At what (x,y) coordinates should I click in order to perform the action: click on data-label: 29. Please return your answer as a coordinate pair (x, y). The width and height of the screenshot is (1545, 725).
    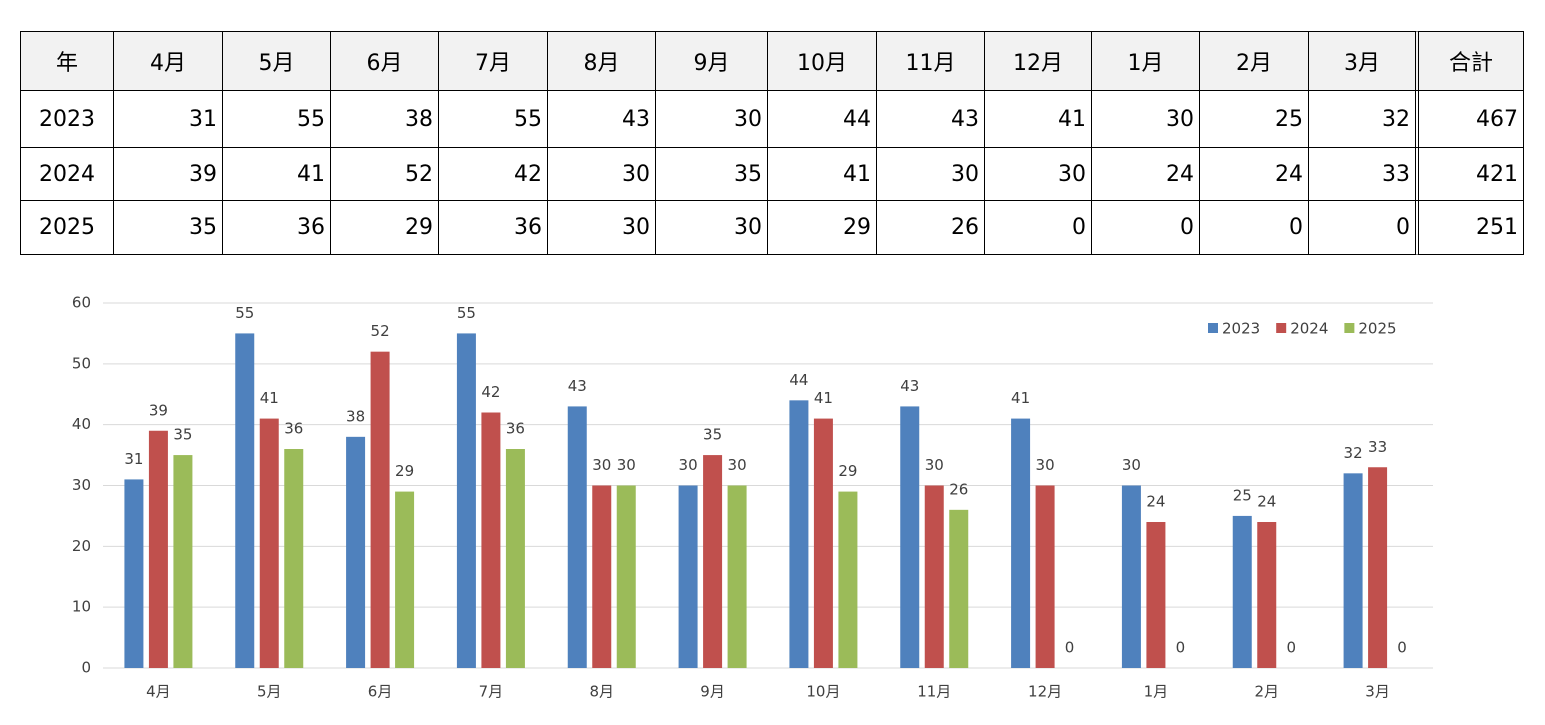
    Looking at the image, I should click on (404, 471).